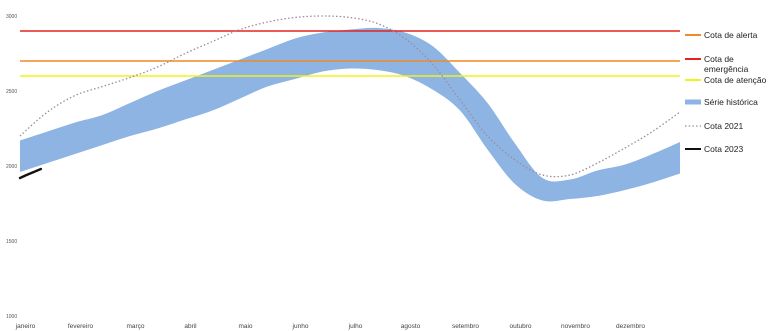  I want to click on y-tick-label: 3000, so click(11, 17).